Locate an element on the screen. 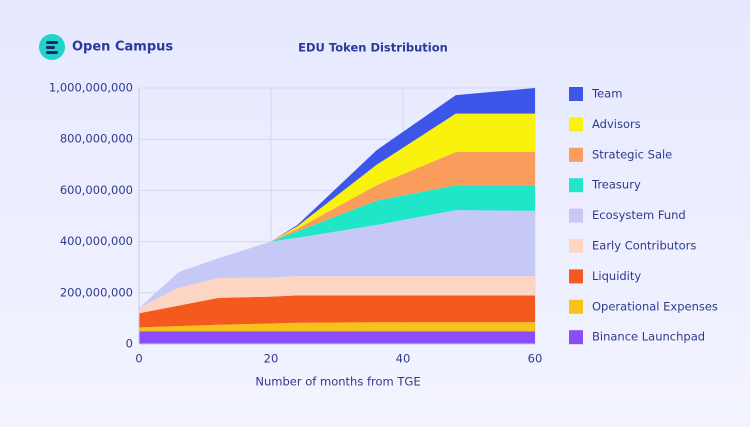  legend-label: Team is located at coordinates (606, 94).